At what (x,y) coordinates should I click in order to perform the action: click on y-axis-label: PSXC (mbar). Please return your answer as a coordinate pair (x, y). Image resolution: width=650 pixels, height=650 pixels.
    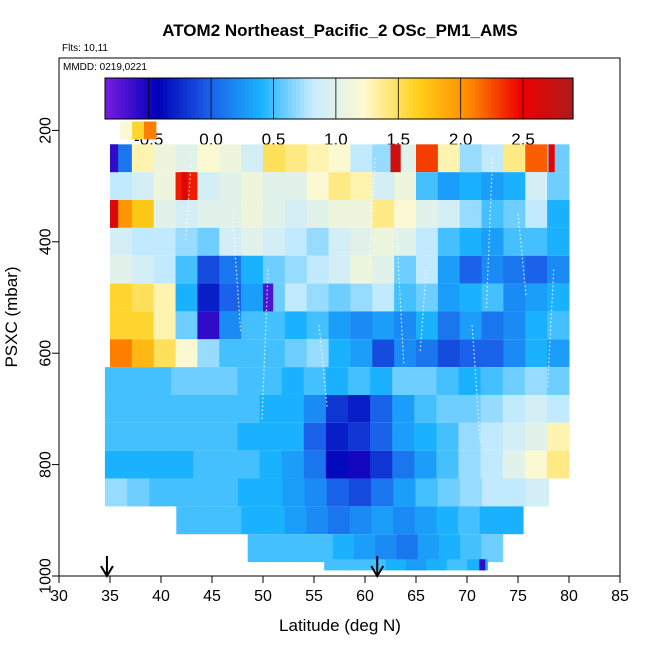
    Looking at the image, I should click on (11, 316).